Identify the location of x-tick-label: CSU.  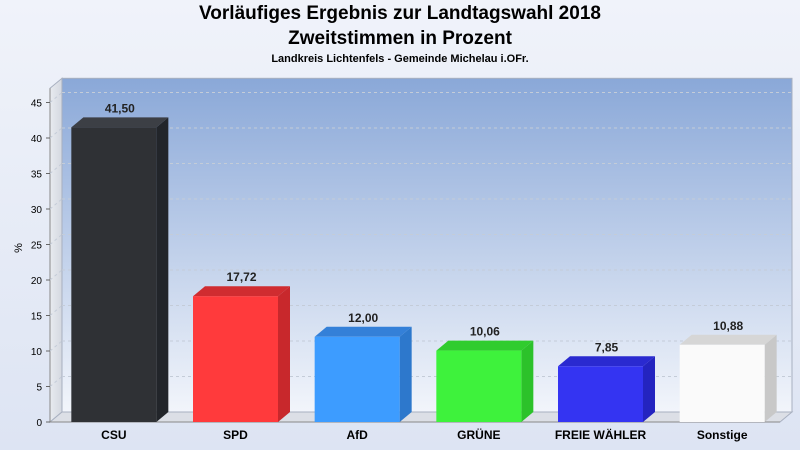
(113, 435).